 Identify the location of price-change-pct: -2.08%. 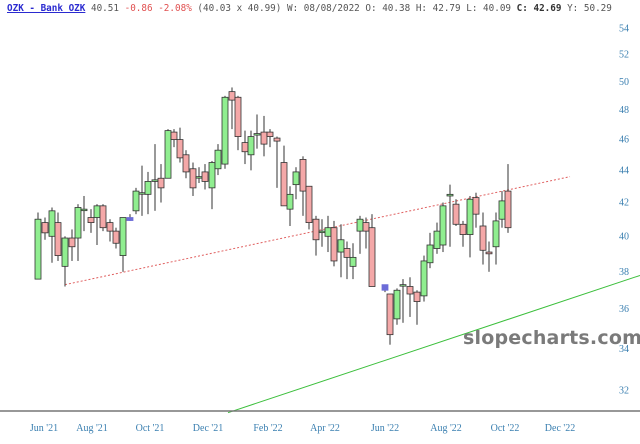
(175, 8).